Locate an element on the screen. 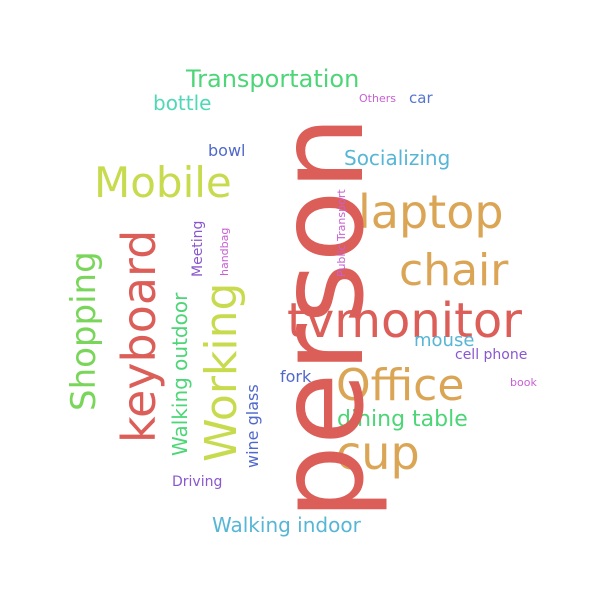  word-tvmonitor: tvmonitor is located at coordinates (405, 321).